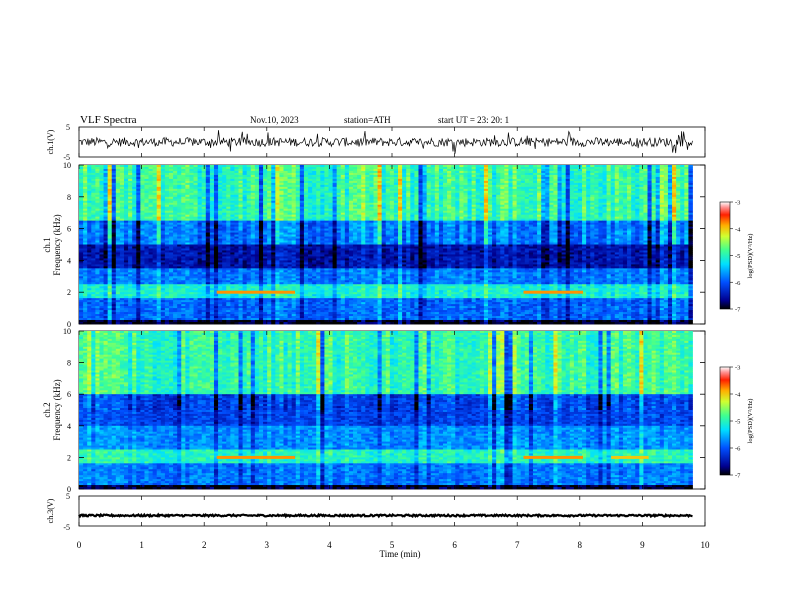  Describe the element at coordinates (274, 120) in the screenshot. I see `date-label: Nov.10, 2023` at that location.